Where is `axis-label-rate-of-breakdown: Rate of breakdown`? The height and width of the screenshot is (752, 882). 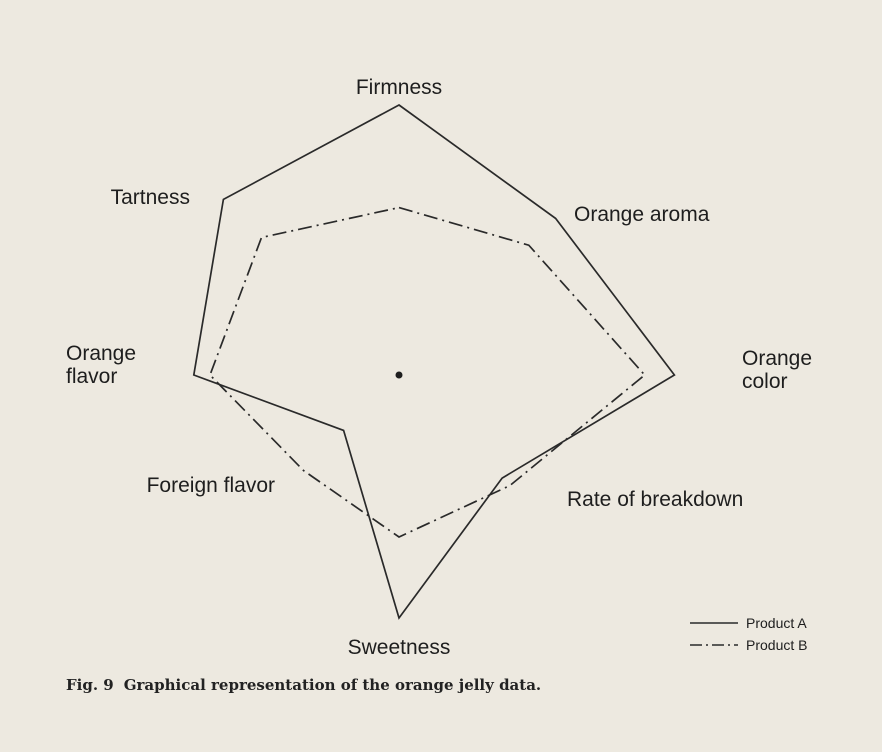
axis-label-rate-of-breakdown: Rate of breakdown is located at coordinates (655, 499).